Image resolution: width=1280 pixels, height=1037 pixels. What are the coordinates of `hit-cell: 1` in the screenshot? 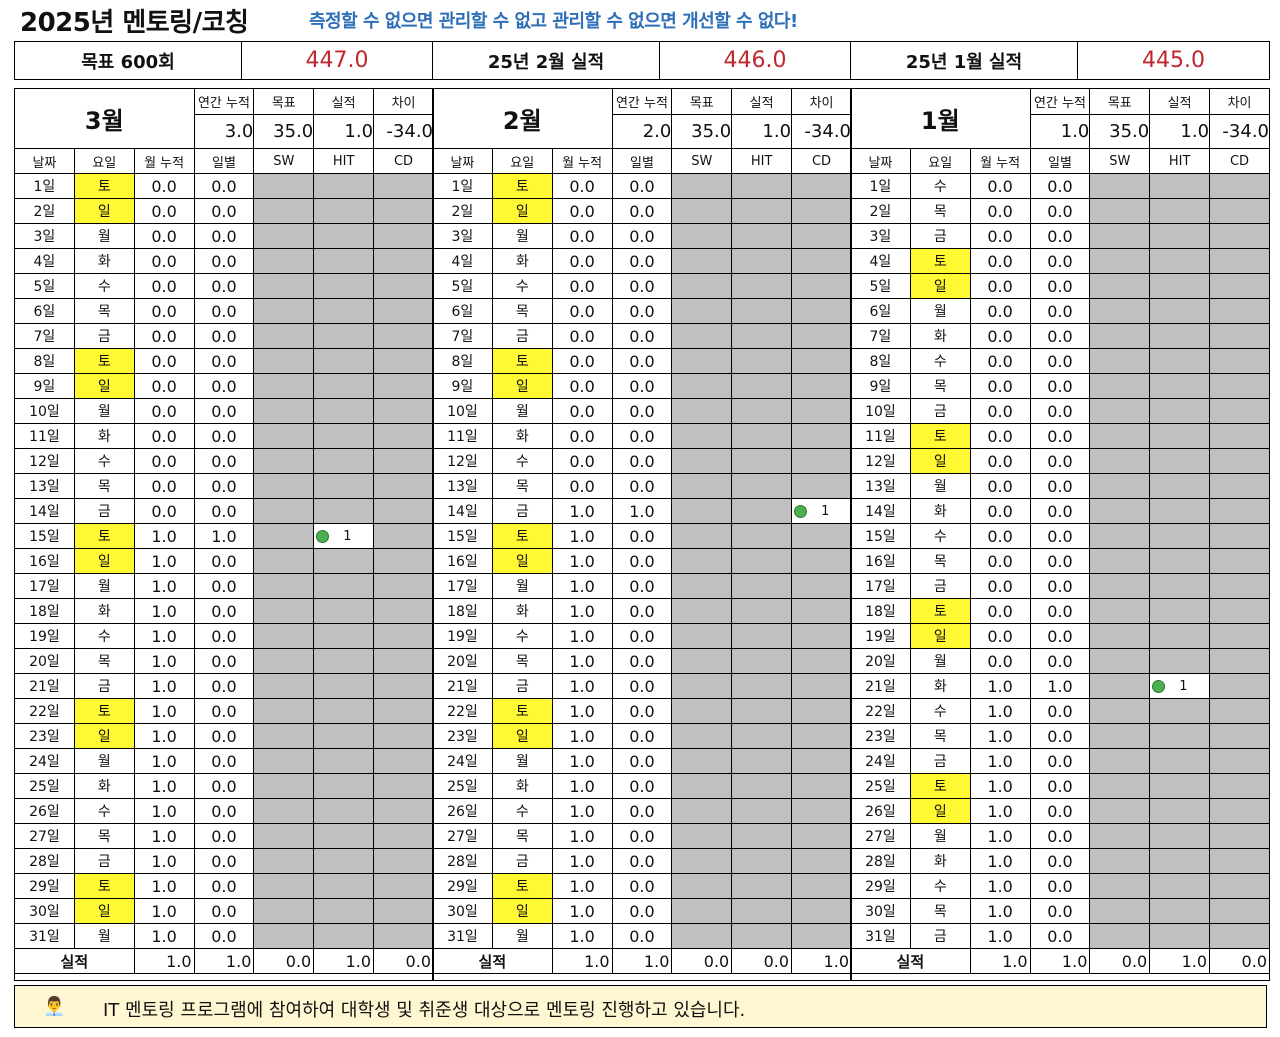 It's located at (1180, 686).